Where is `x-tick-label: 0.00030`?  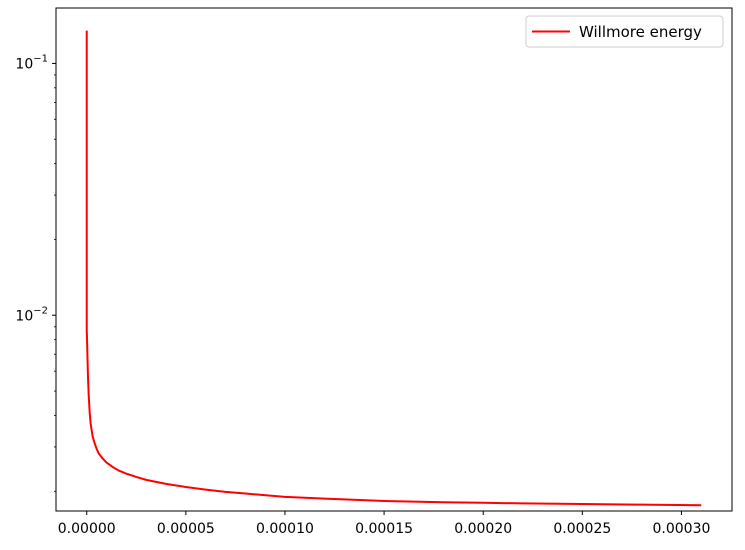 x-tick-label: 0.00030 is located at coordinates (681, 529).